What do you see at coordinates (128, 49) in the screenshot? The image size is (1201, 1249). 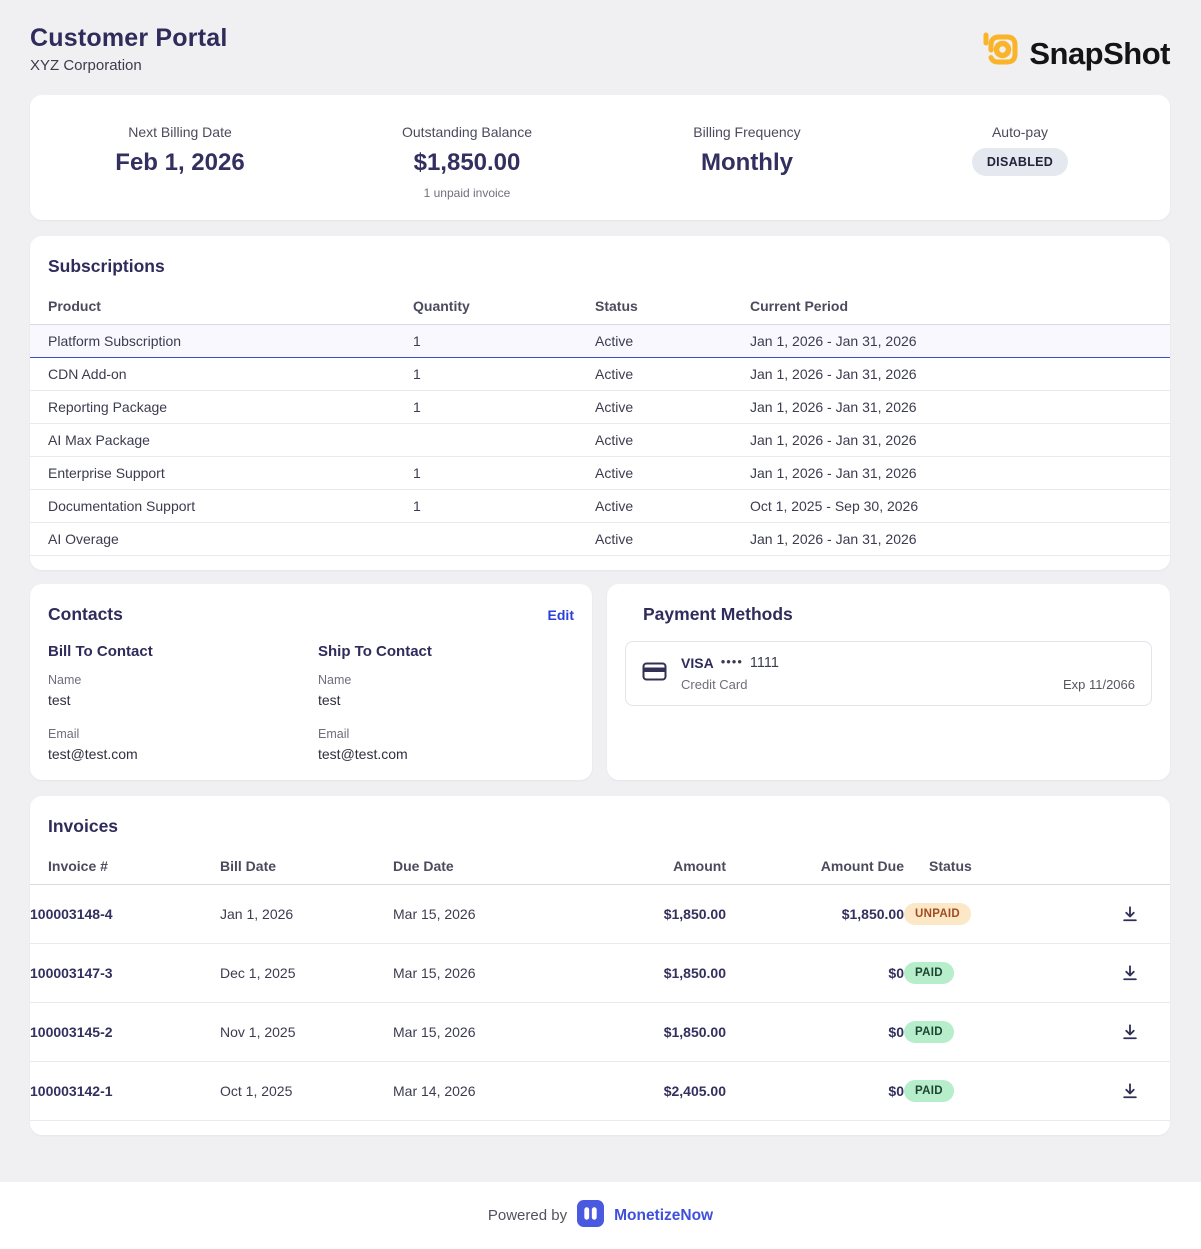 I see `header-titles: Customer Portal XYZ Corporation` at bounding box center [128, 49].